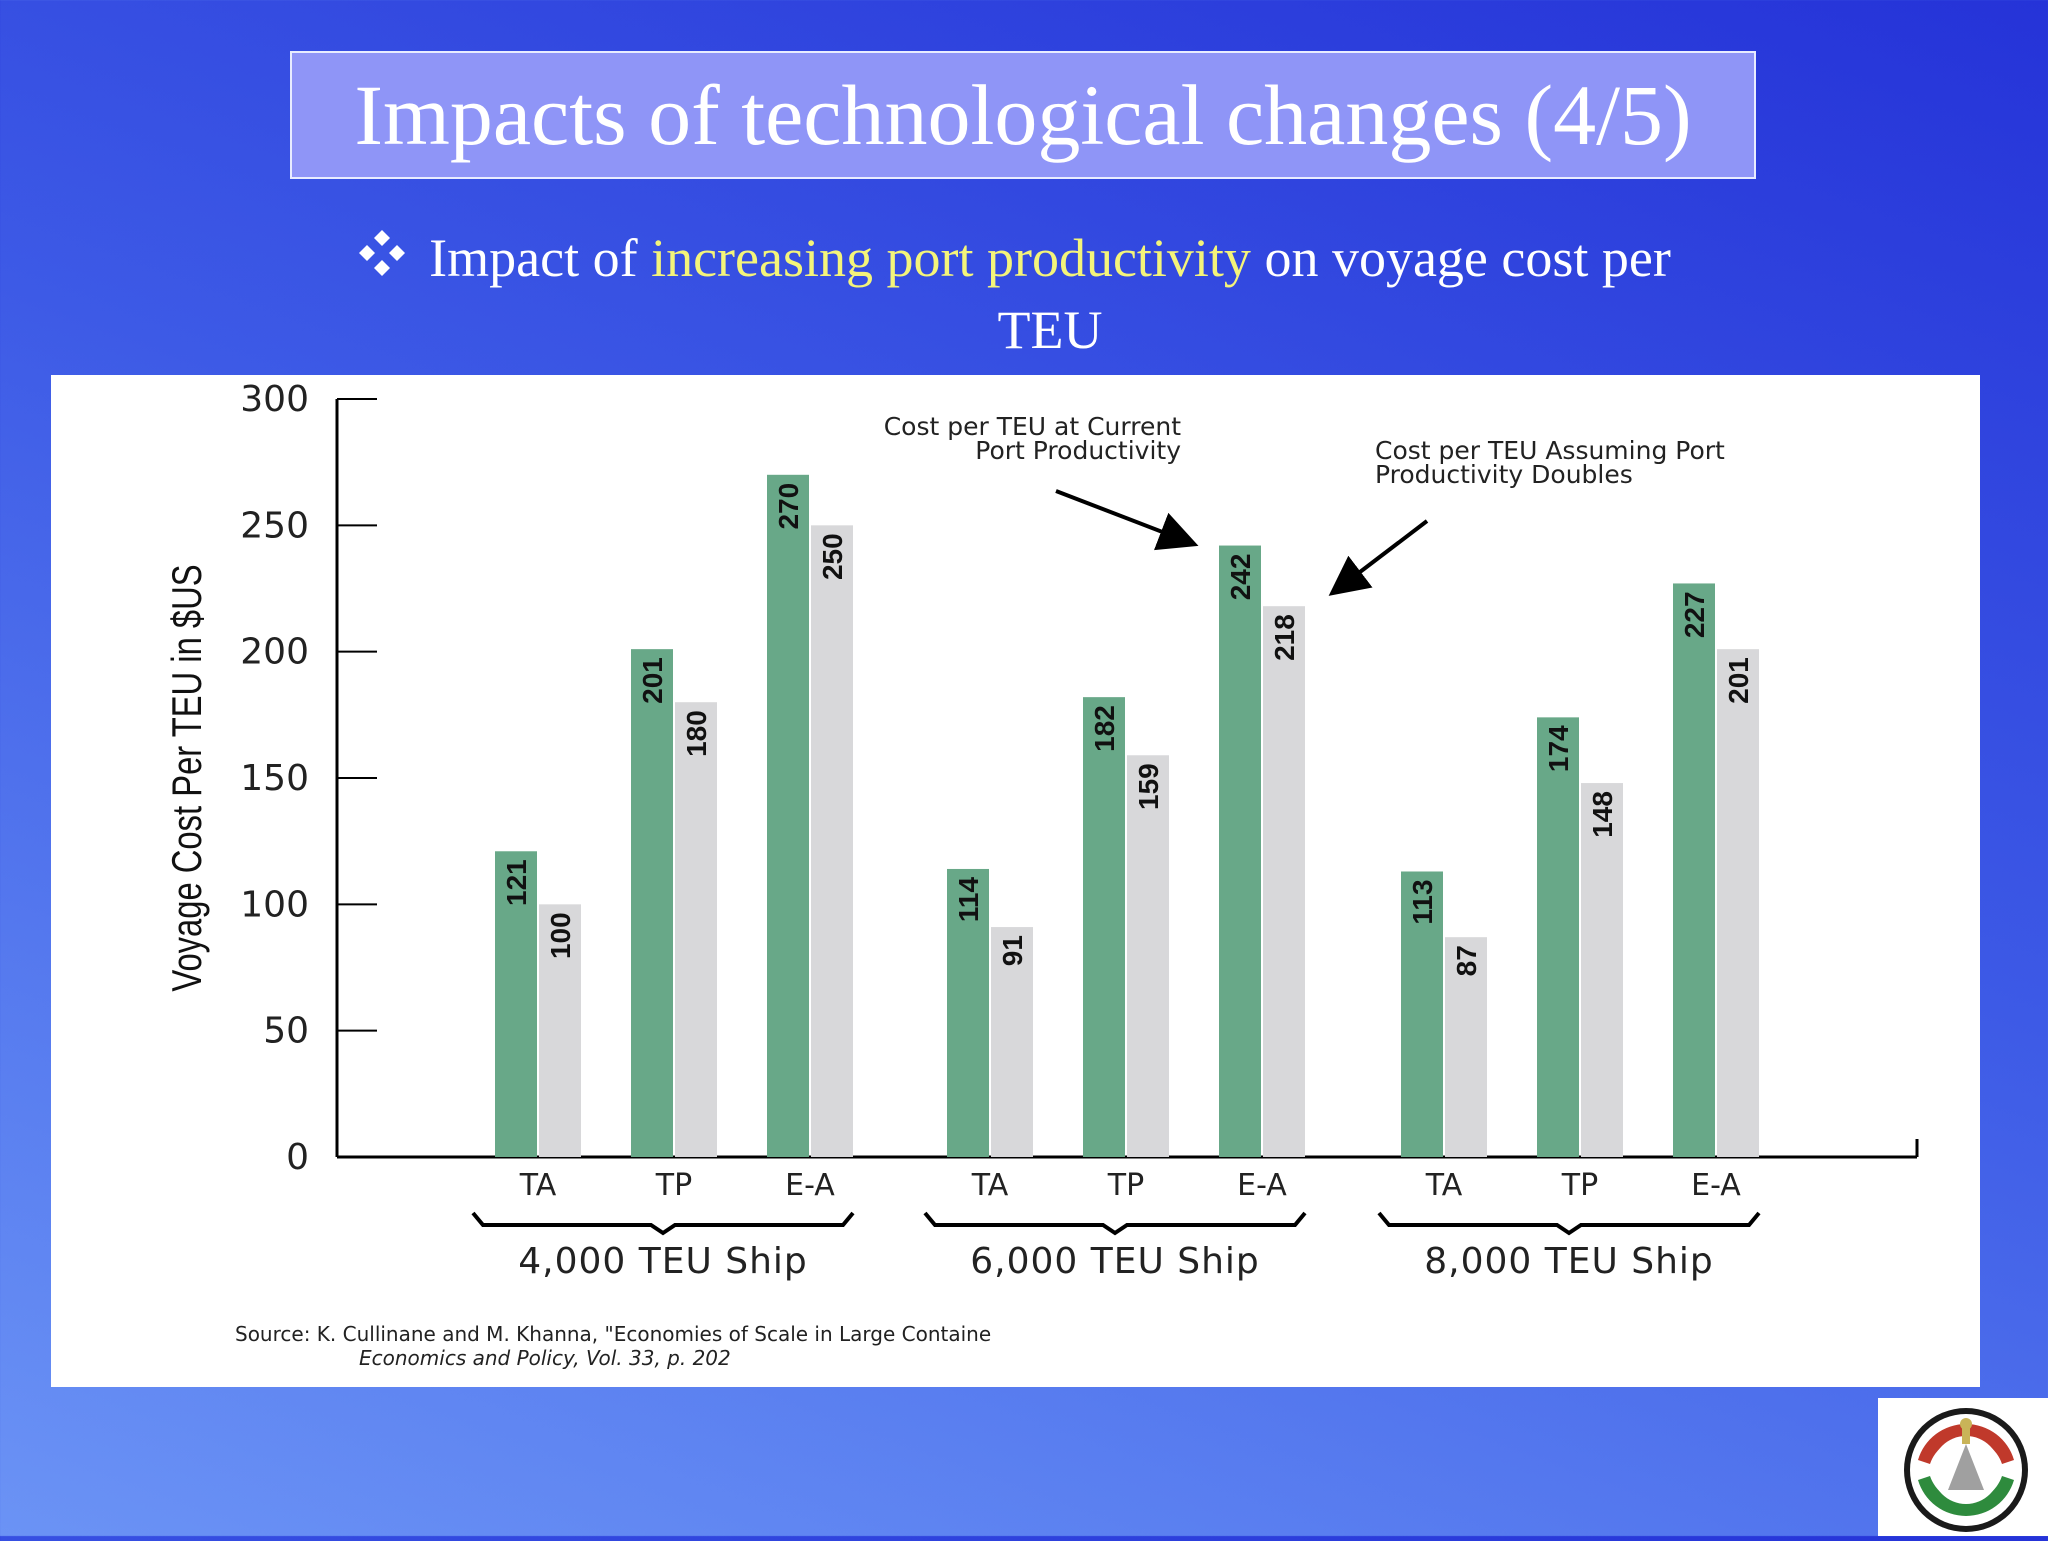  What do you see at coordinates (1602, 814) in the screenshot?
I see `bar-doubled-value-label: 148` at bounding box center [1602, 814].